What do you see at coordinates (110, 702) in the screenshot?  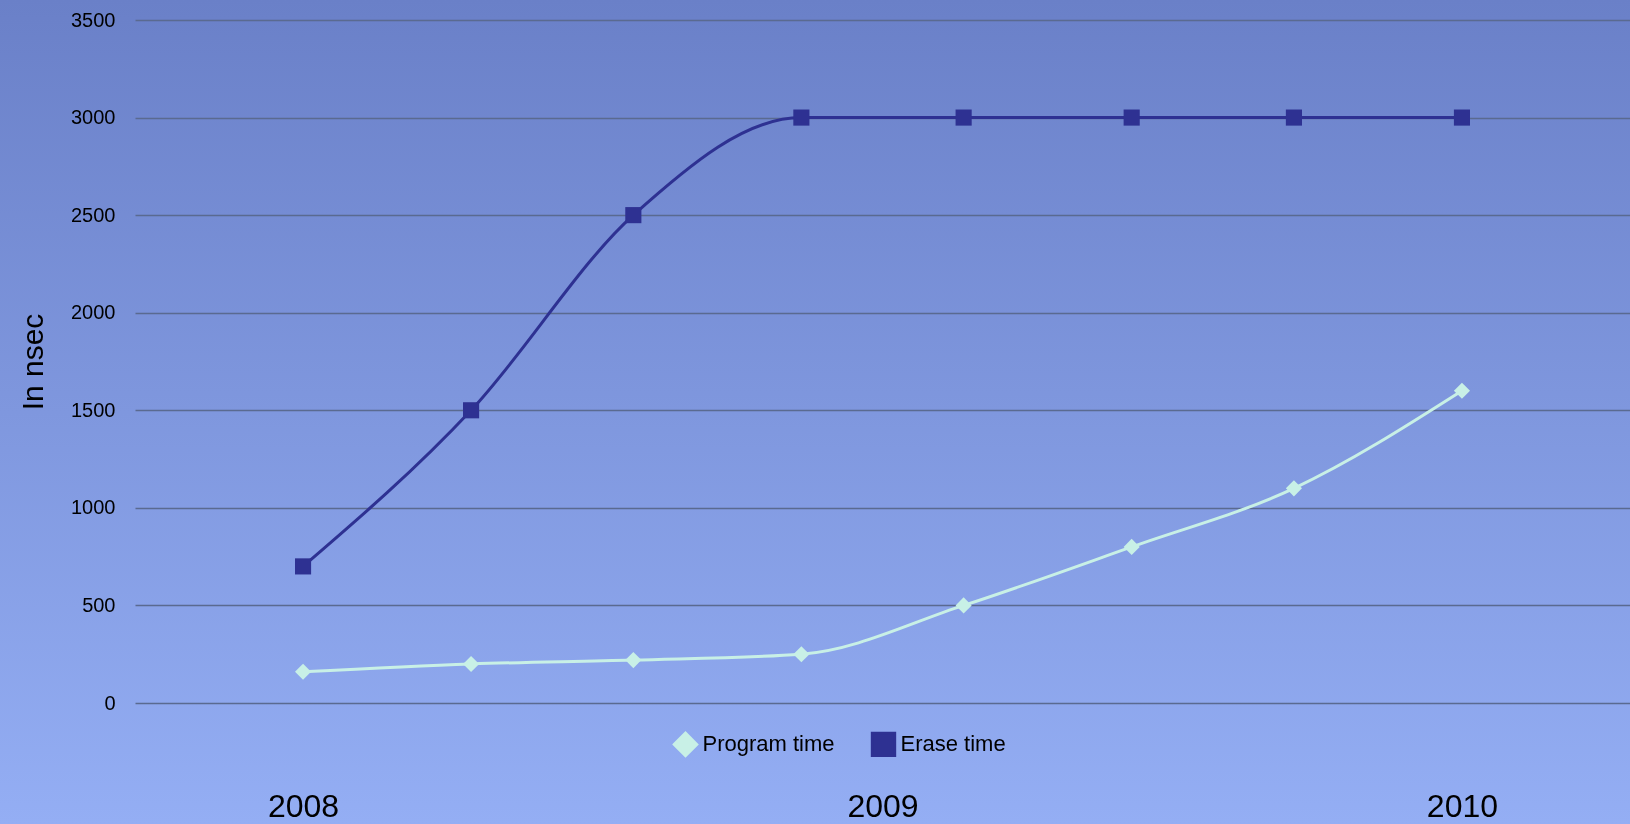 I see `y-tick-label: 0` at bounding box center [110, 702].